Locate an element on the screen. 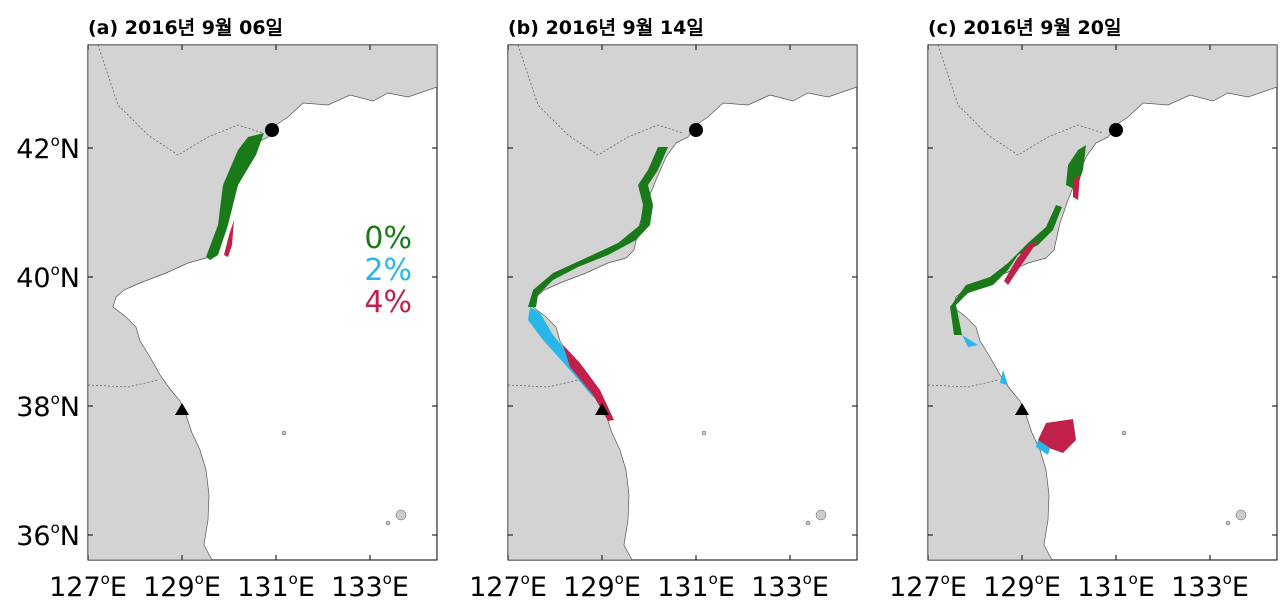 The width and height of the screenshot is (1280, 604). lat-tick-label: 42oN is located at coordinates (48, 148).